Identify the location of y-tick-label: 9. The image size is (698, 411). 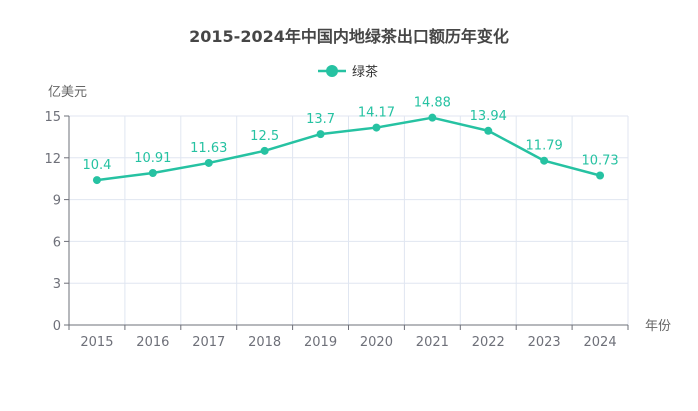
(57, 201).